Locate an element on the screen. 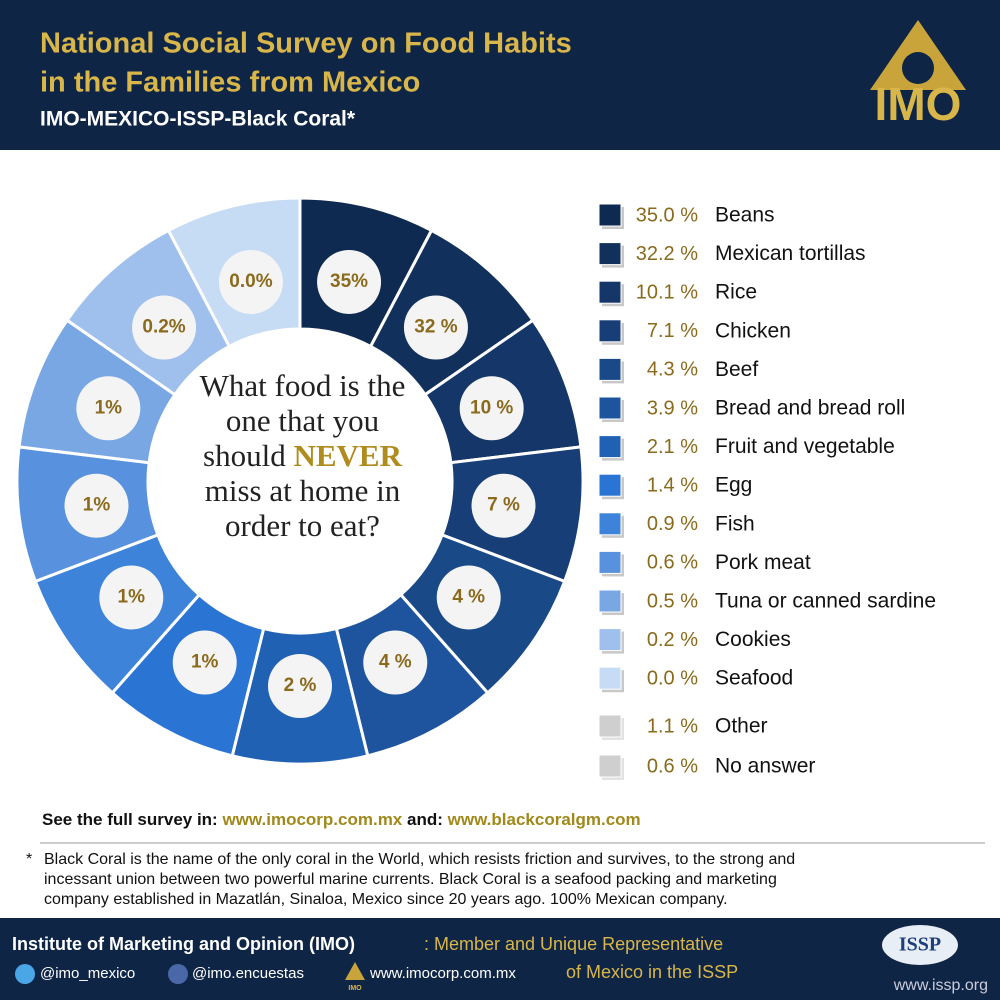  ring-label: 2 % is located at coordinates (300, 685).